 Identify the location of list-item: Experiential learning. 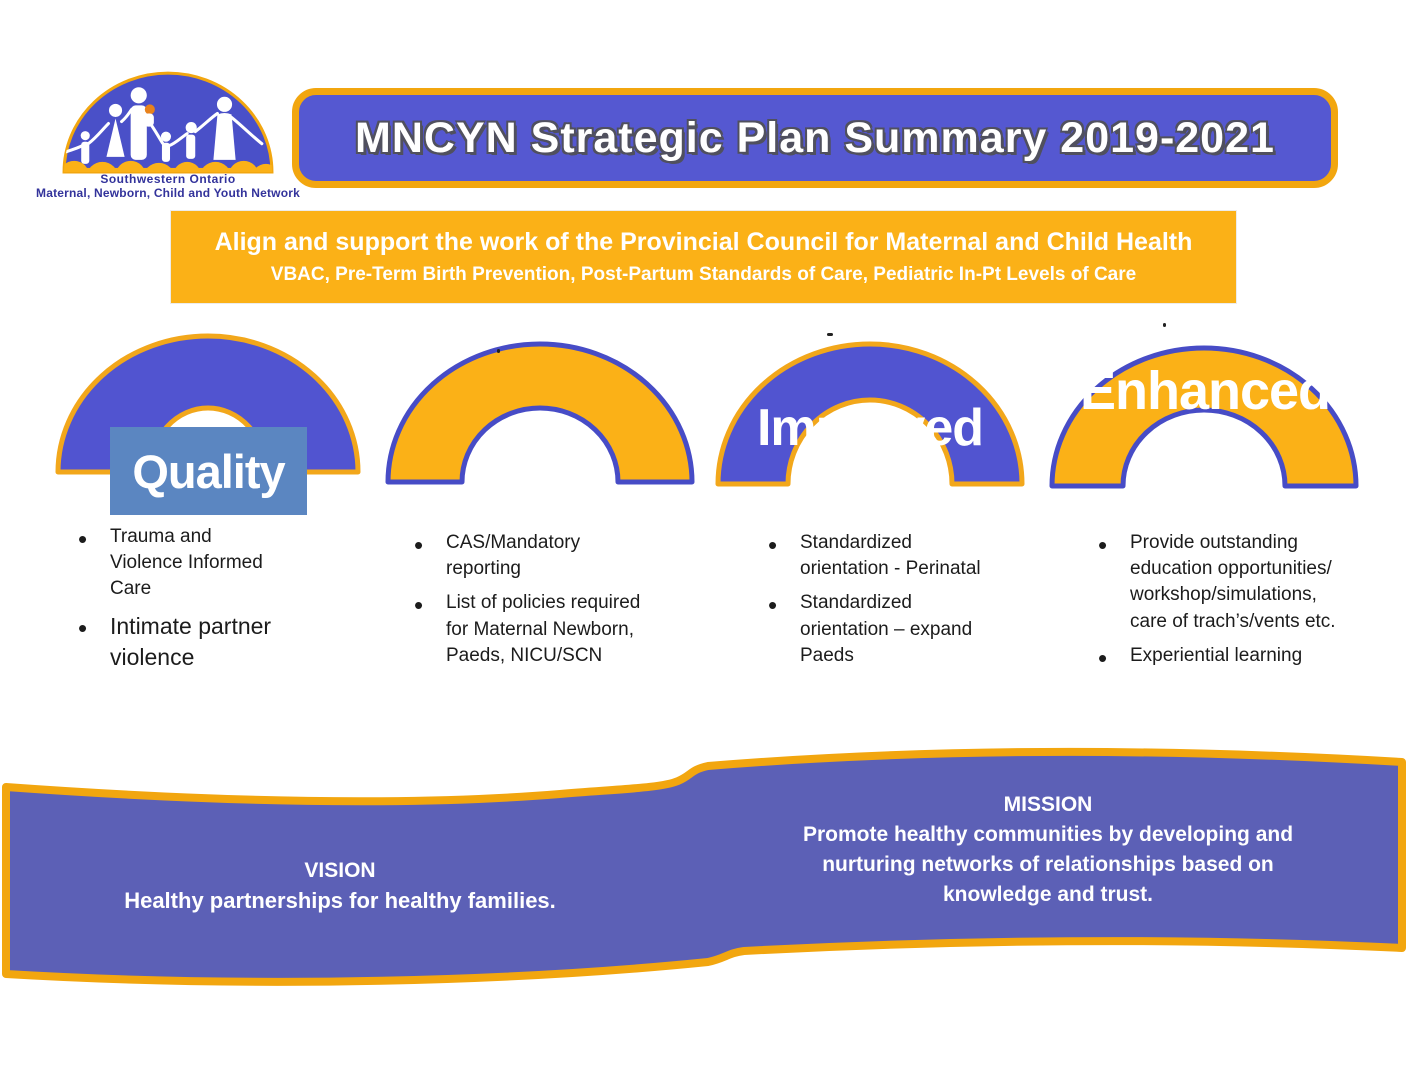
(1223, 659).